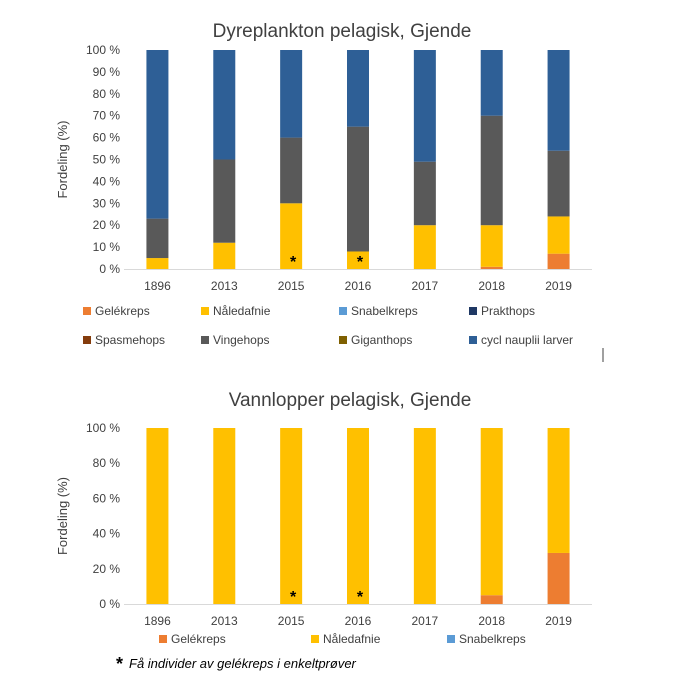 The image size is (695, 677). What do you see at coordinates (291, 170) in the screenshot?
I see `bar-vingehops-2015` at bounding box center [291, 170].